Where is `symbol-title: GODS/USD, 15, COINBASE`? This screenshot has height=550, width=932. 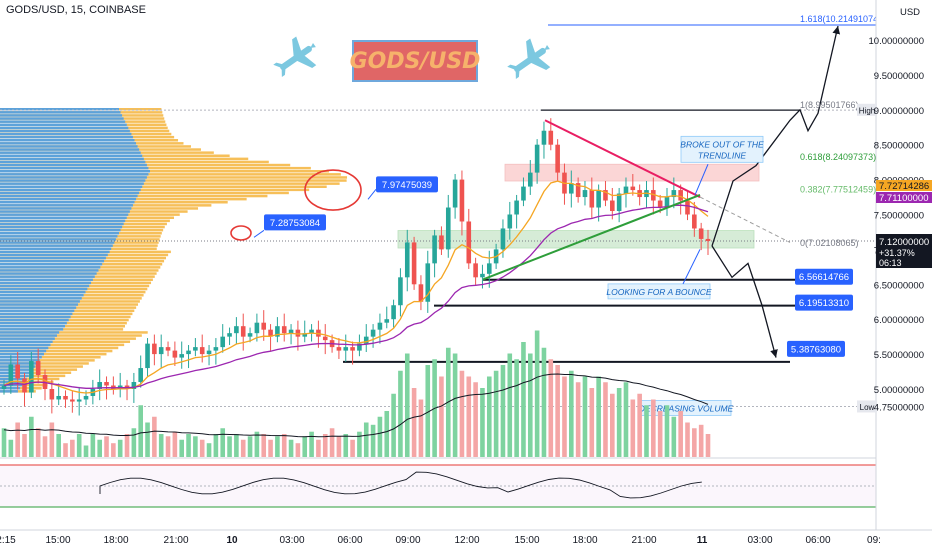
symbol-title: GODS/USD, 15, COINBASE is located at coordinates (76, 10).